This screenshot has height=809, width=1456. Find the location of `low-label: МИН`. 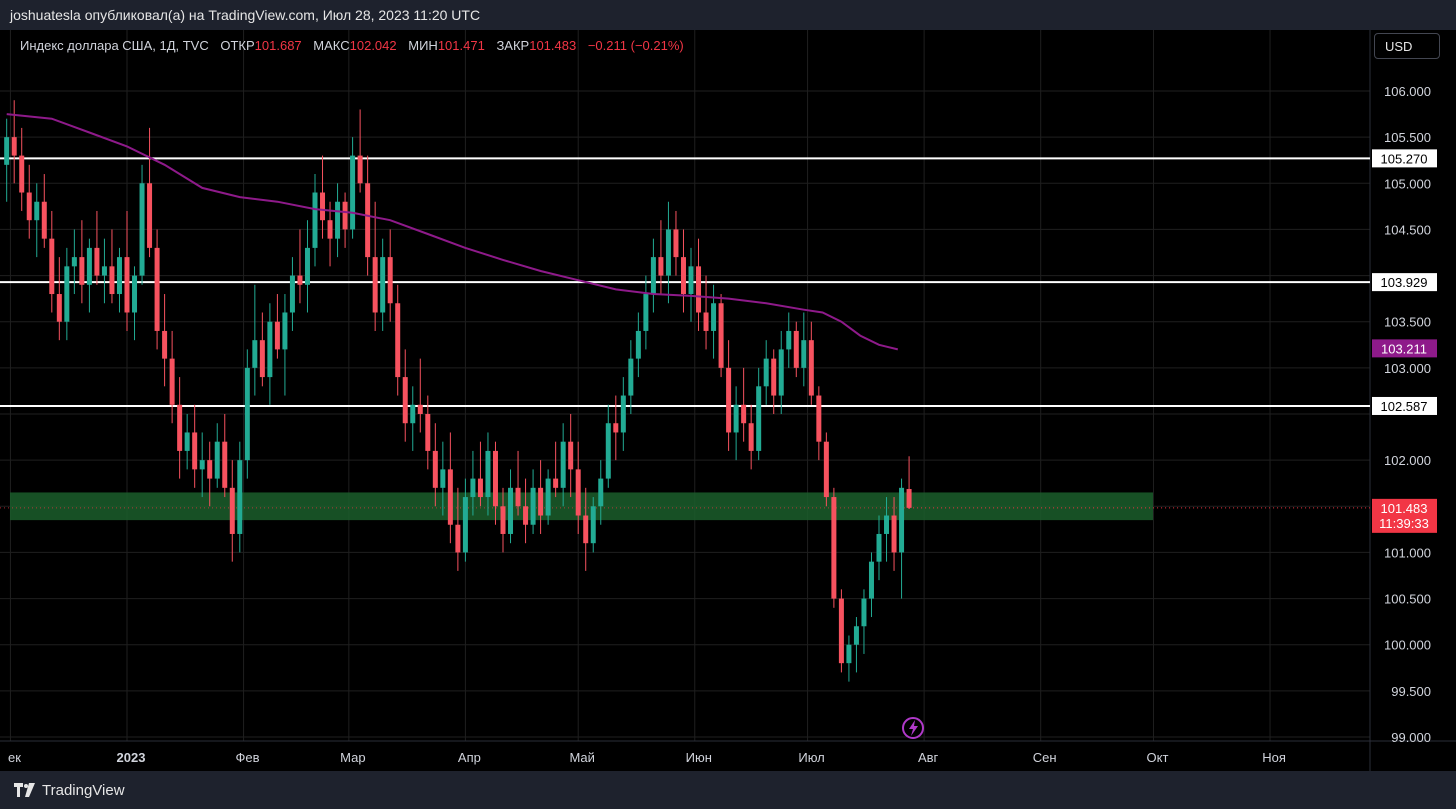

low-label: МИН is located at coordinates (423, 45).